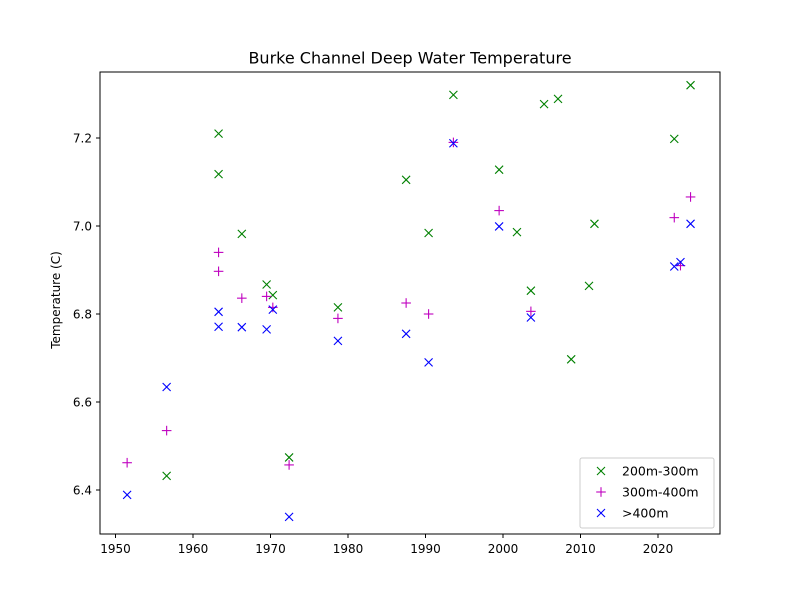 This screenshot has width=800, height=600. What do you see at coordinates (409, 58) in the screenshot?
I see `chart-title: Burke Channel Deep Water Temperature` at bounding box center [409, 58].